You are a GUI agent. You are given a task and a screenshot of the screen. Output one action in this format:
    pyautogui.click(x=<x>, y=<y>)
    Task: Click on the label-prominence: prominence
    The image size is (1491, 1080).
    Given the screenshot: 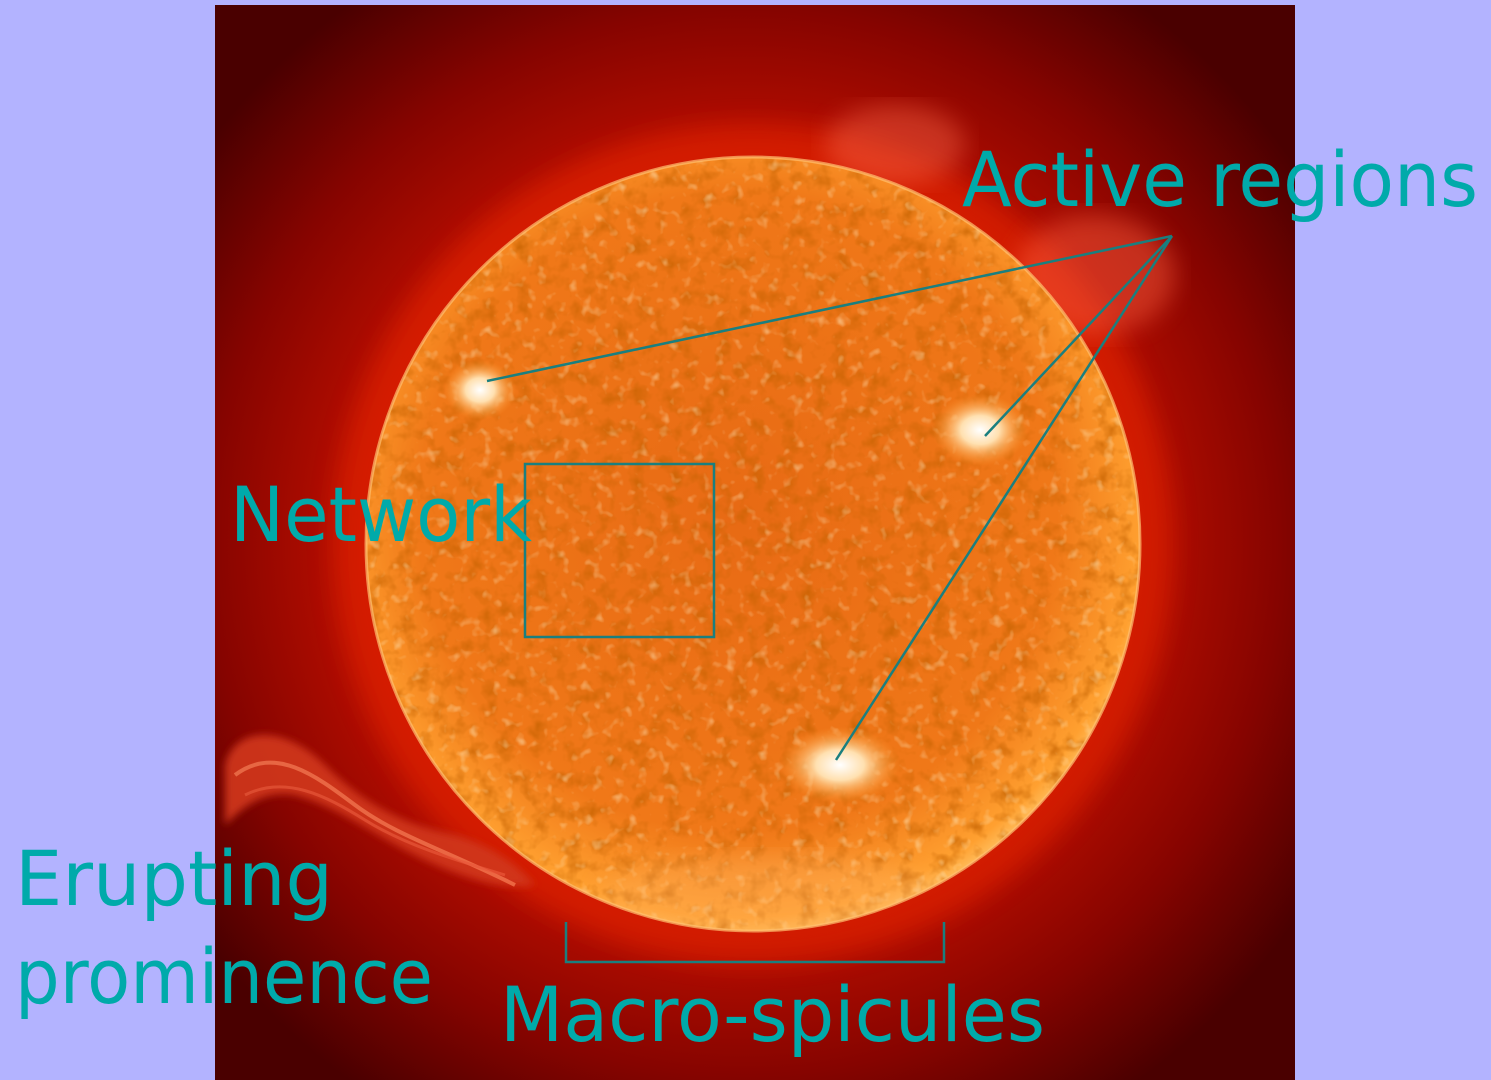 What is the action you would take?
    pyautogui.click(x=224, y=976)
    